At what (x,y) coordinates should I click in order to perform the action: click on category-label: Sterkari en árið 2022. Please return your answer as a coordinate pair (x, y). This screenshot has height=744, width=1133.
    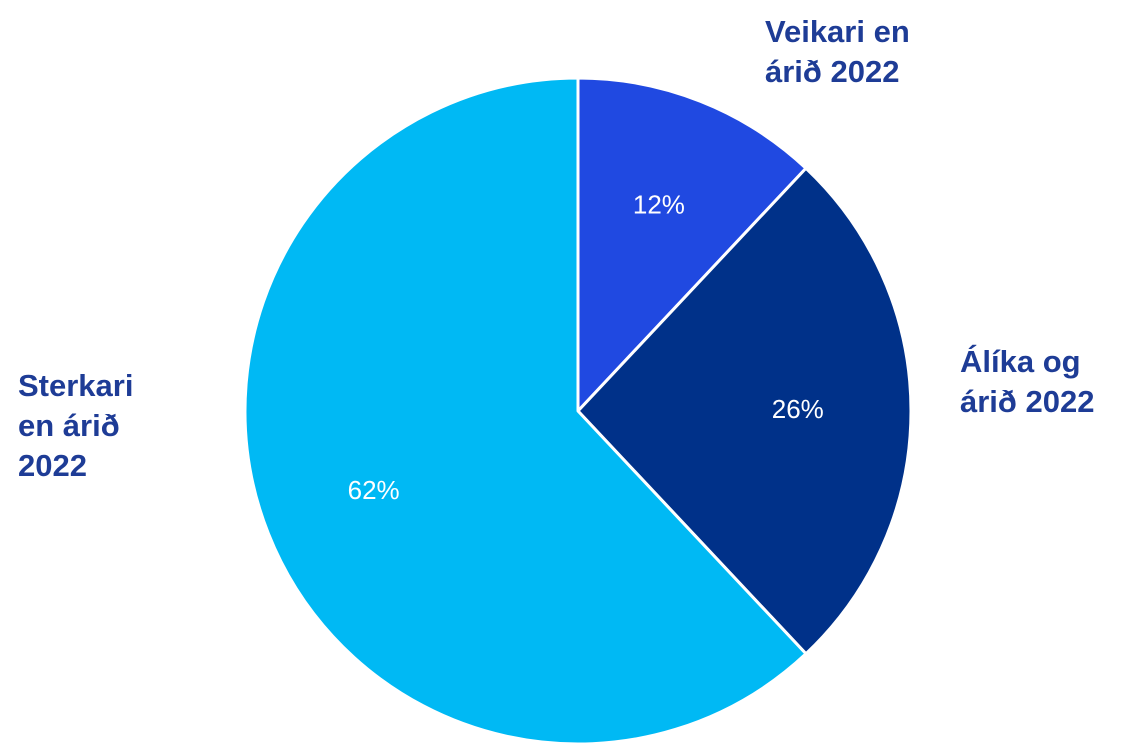
    Looking at the image, I should click on (76, 425).